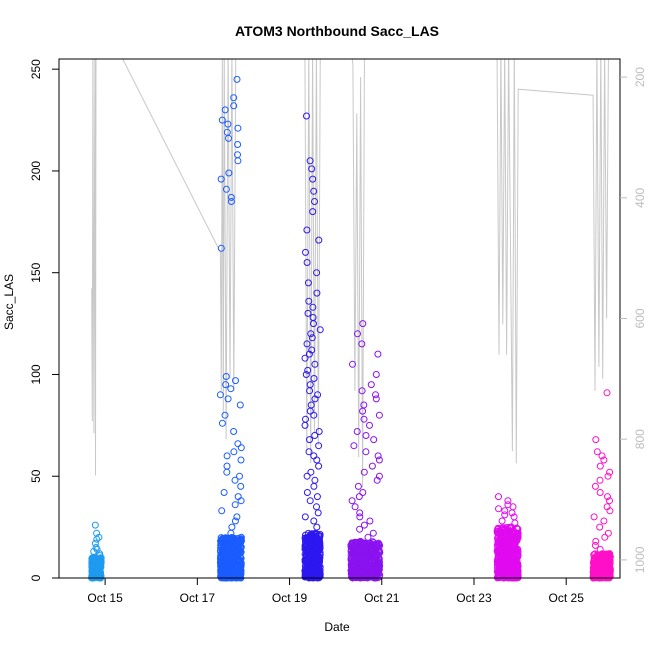 The image size is (650, 655). I want to click on chart-title: ATOM3 Northbound Sacc_LAS, so click(337, 31).